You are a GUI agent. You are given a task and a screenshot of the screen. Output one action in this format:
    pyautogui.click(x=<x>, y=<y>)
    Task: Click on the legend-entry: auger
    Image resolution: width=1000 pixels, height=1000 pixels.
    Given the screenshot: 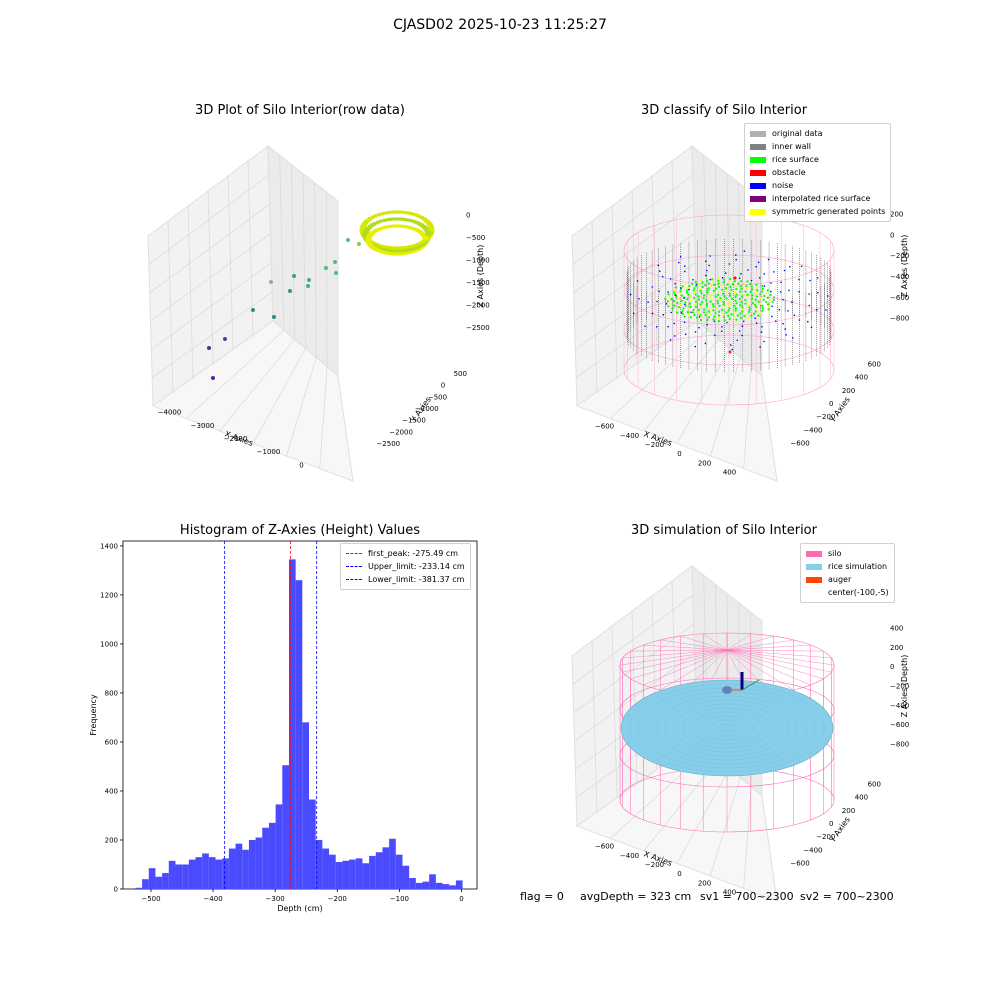 What is the action you would take?
    pyautogui.click(x=847, y=579)
    